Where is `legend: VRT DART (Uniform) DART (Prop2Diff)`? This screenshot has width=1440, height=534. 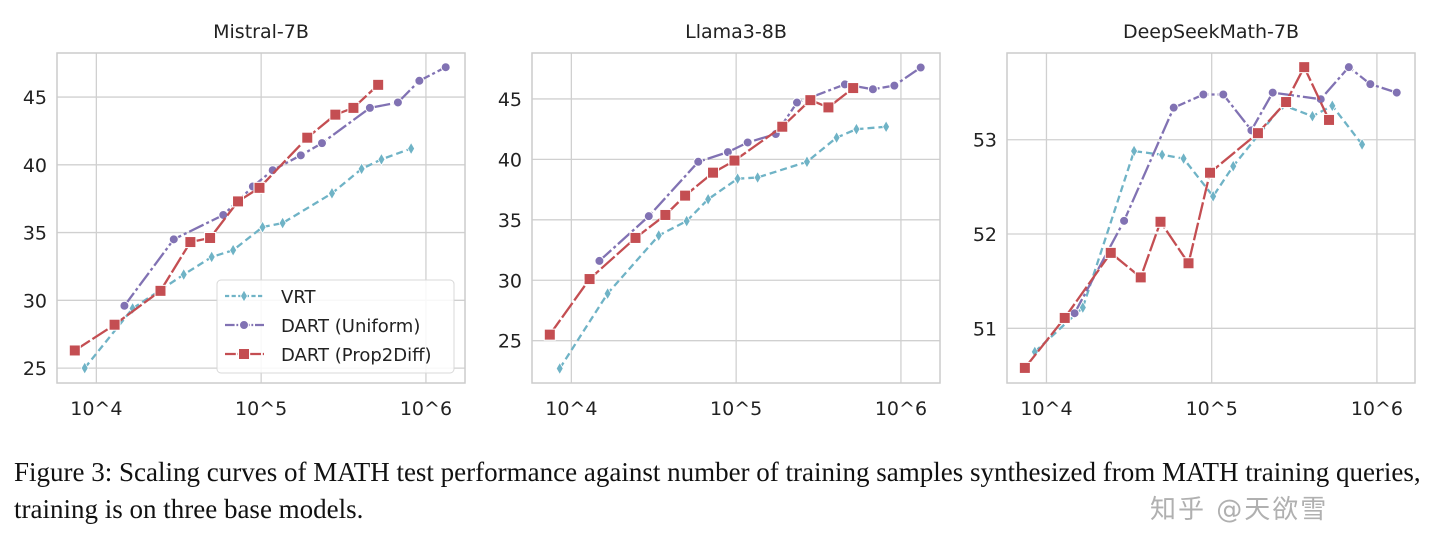 legend: VRT DART (Uniform) DART (Prop2Diff) is located at coordinates (335, 326).